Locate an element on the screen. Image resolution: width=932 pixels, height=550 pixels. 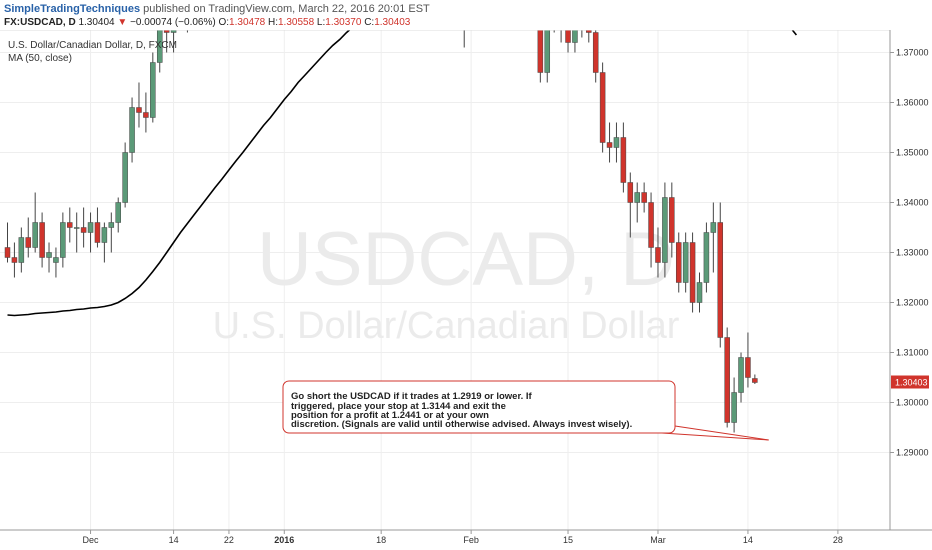
watermark-symbol: USDCAD, D is located at coordinates (466, 259).